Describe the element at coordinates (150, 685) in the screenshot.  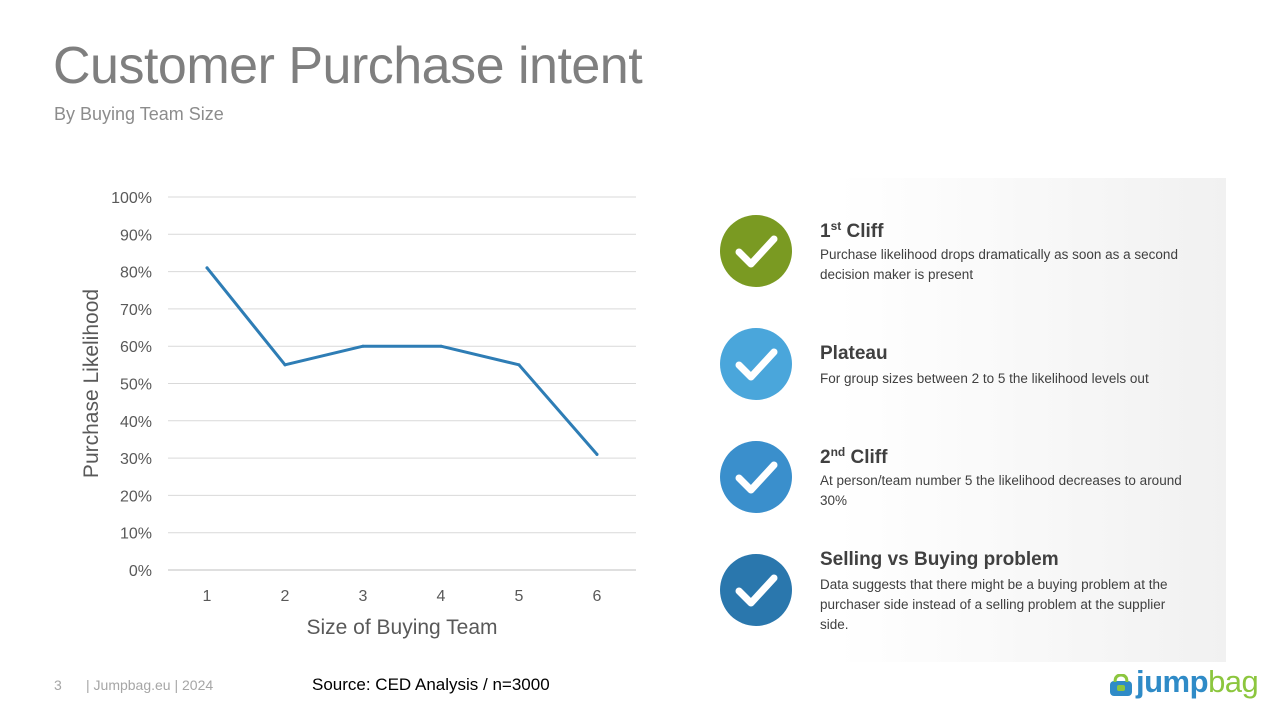
I see `footer-site: | Jumpbag.eu | 2024` at that location.